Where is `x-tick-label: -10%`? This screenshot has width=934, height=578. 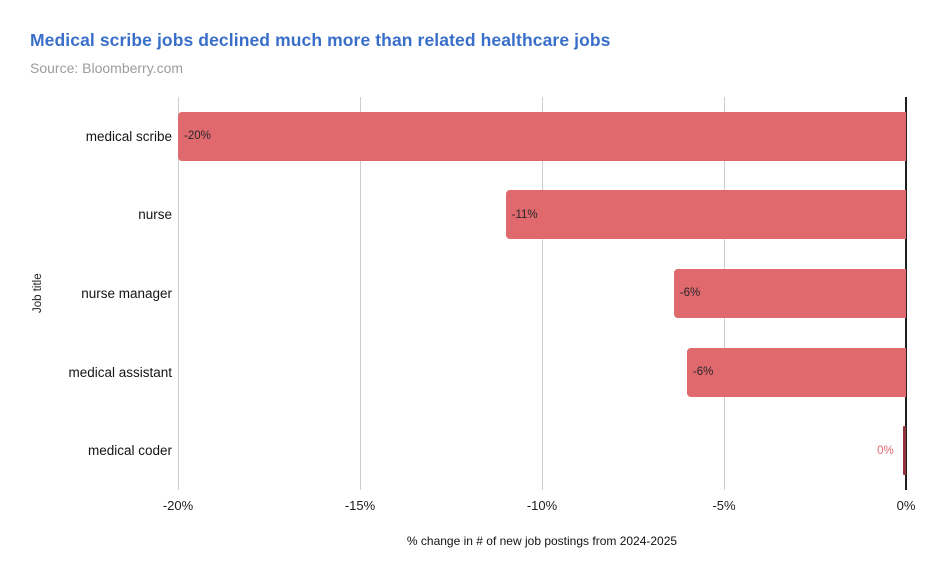
x-tick-label: -10% is located at coordinates (542, 505).